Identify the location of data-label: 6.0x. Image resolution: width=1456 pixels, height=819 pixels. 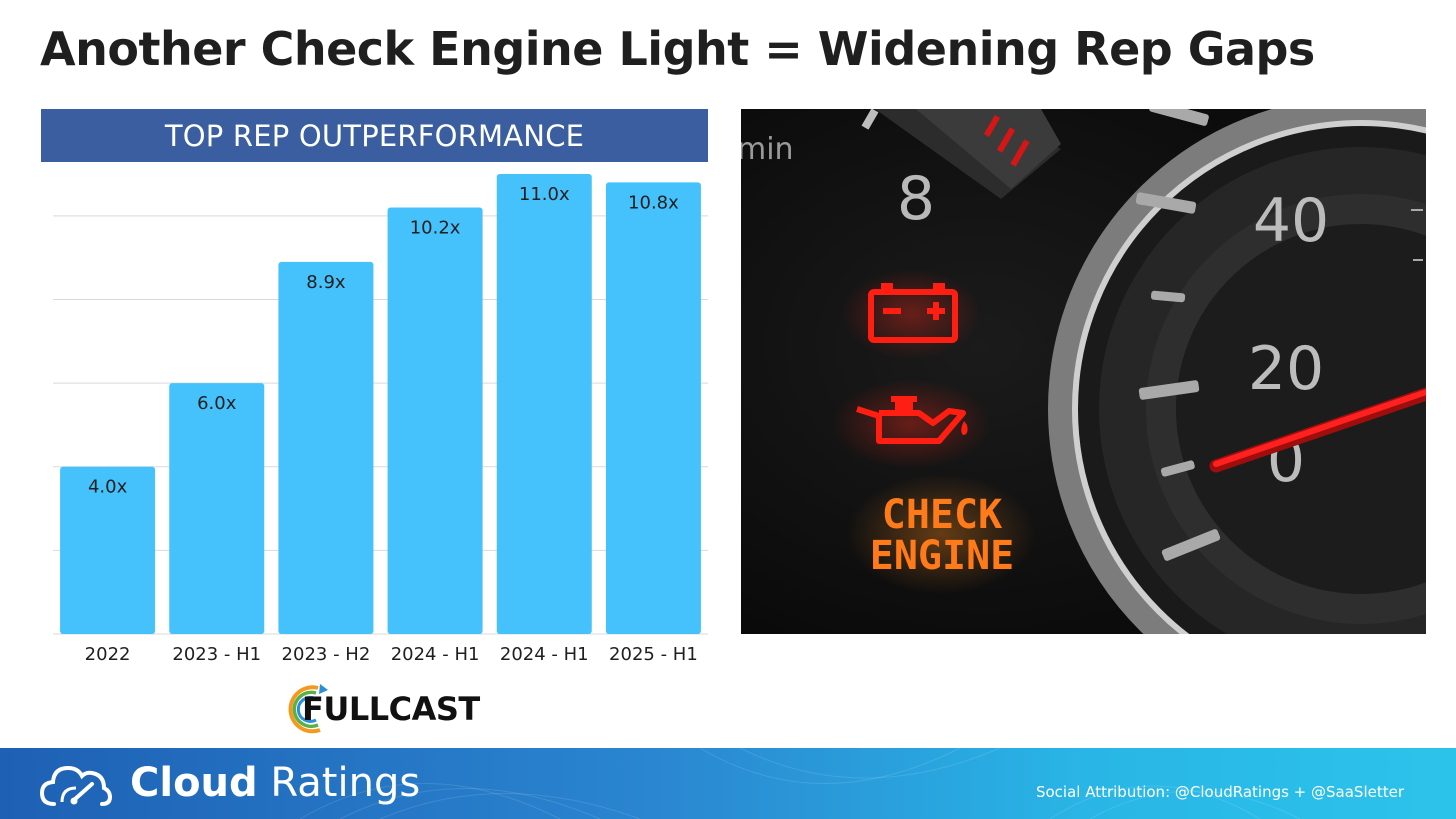
(217, 403).